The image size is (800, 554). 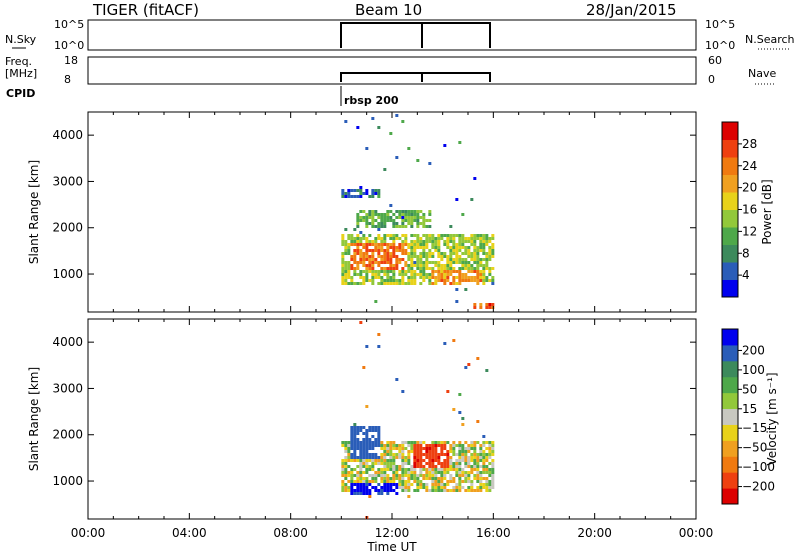 I want to click on nsky-strip-frame, so click(x=392, y=35).